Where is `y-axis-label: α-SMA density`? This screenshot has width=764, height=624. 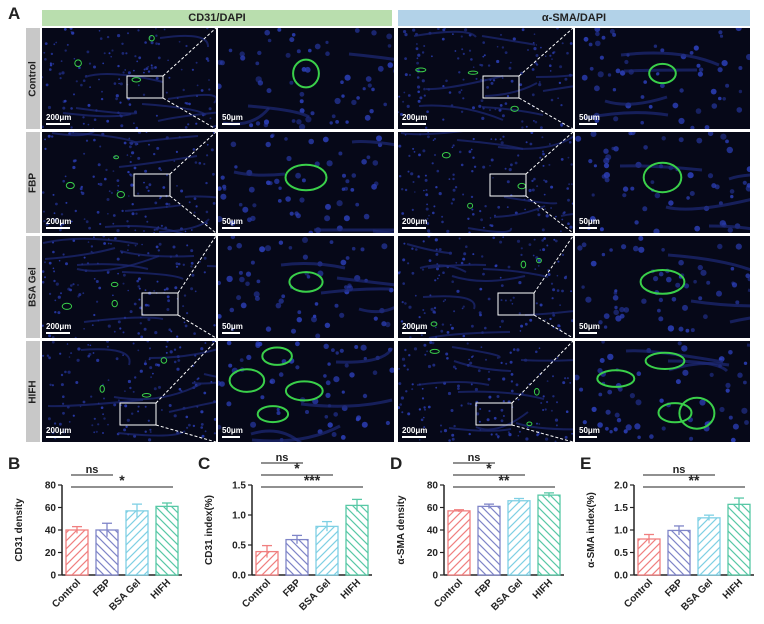 y-axis-label: α-SMA density is located at coordinates (401, 530).